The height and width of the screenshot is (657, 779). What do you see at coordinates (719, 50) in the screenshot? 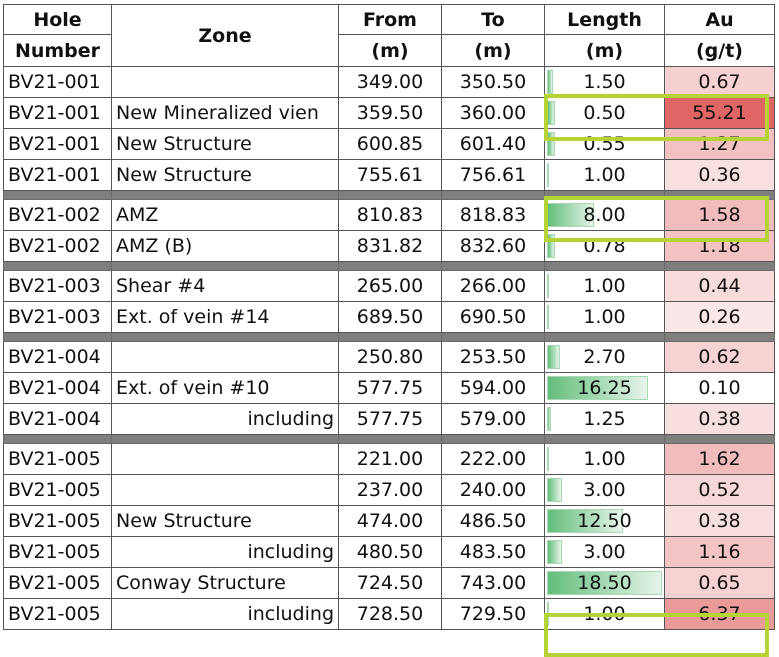
I see `header-au-unit: (g/t)` at bounding box center [719, 50].